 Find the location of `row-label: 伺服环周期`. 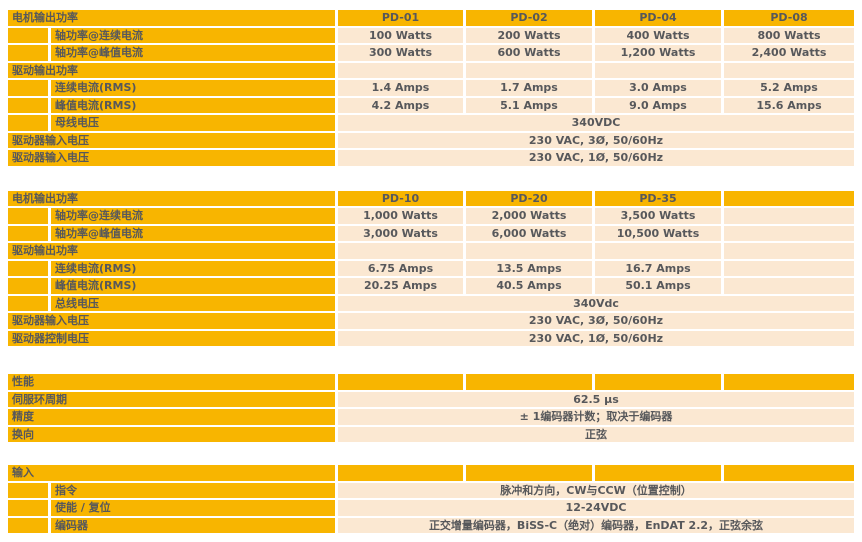

row-label: 伺服环周期 is located at coordinates (171, 399).